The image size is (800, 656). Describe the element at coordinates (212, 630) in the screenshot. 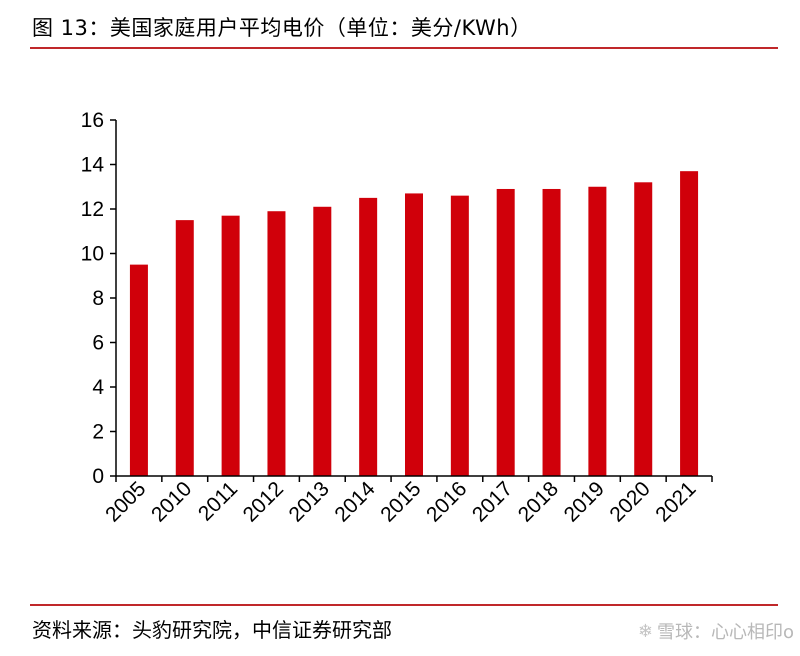

I see `source-note: 资料来源：头豹研究院，中信证券研究部` at that location.